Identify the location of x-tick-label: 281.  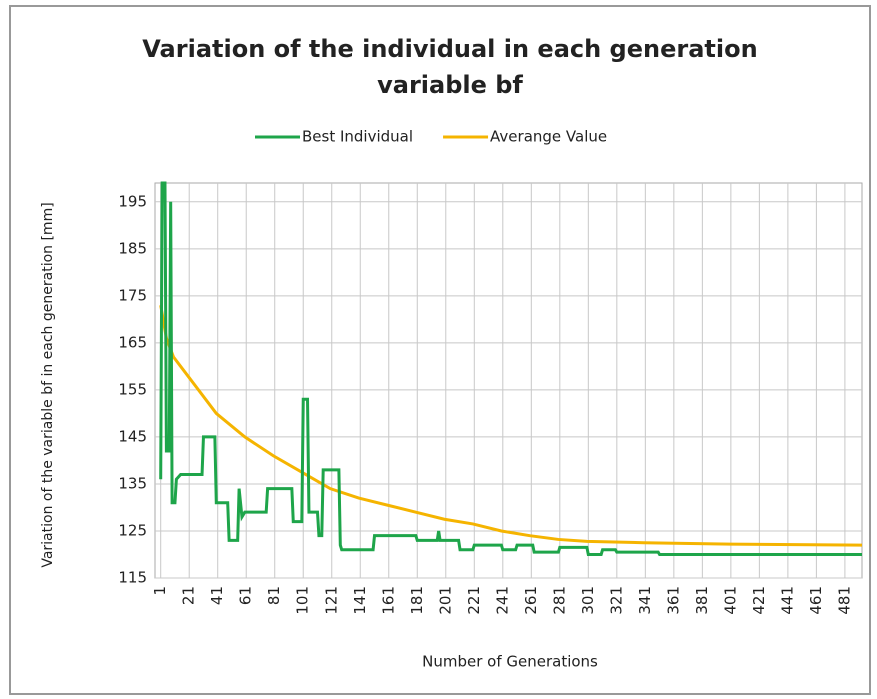
(559, 600).